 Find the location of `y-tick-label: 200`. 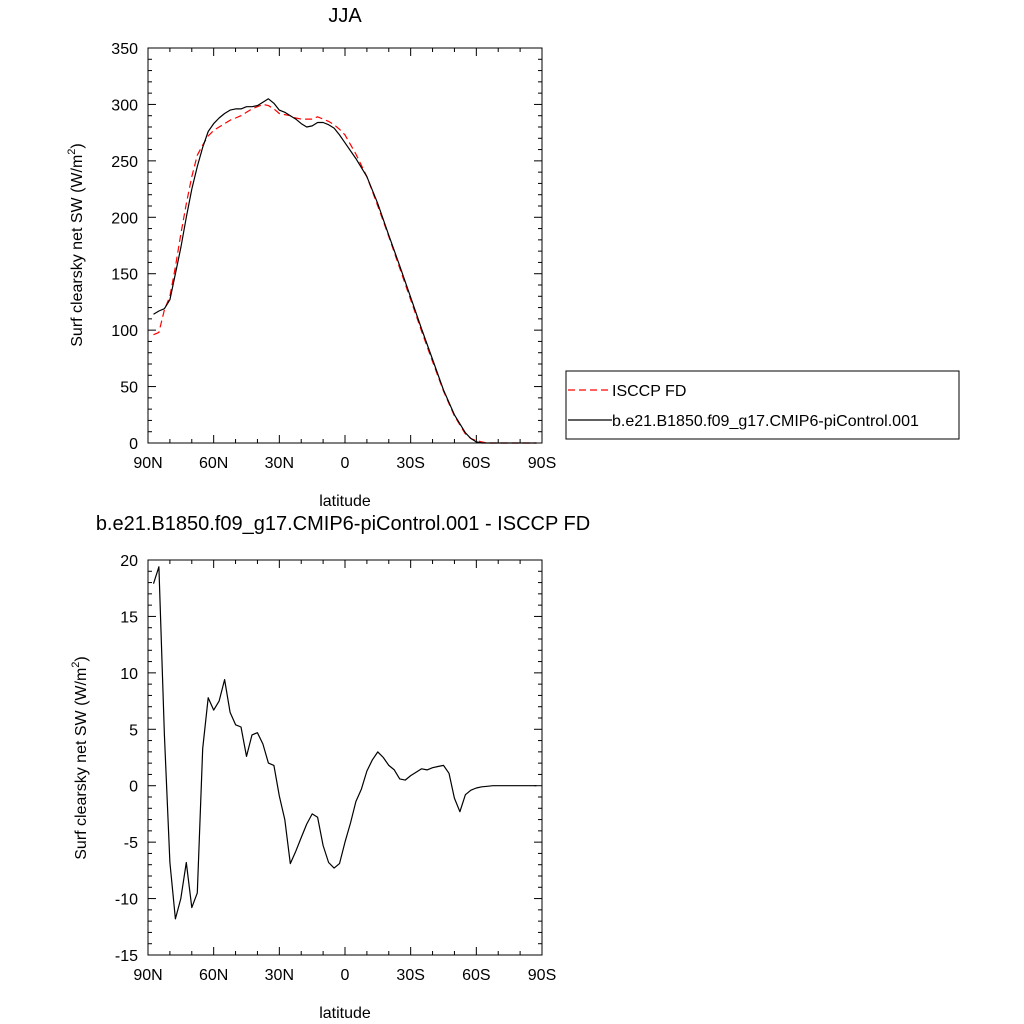

y-tick-label: 200 is located at coordinates (124, 218).